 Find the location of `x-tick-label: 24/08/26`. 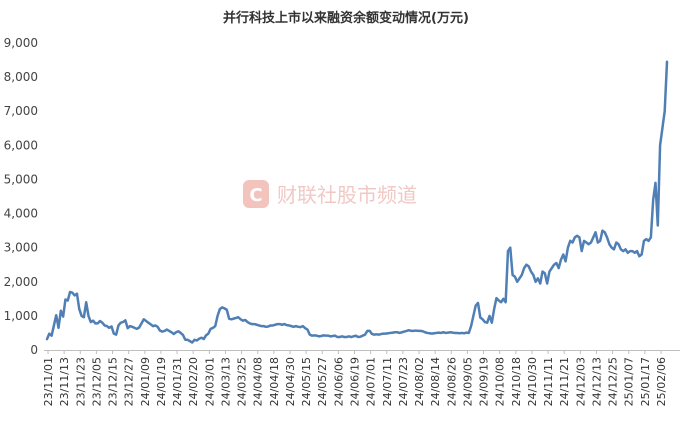

x-tick-label: 24/08/26 is located at coordinates (451, 381).